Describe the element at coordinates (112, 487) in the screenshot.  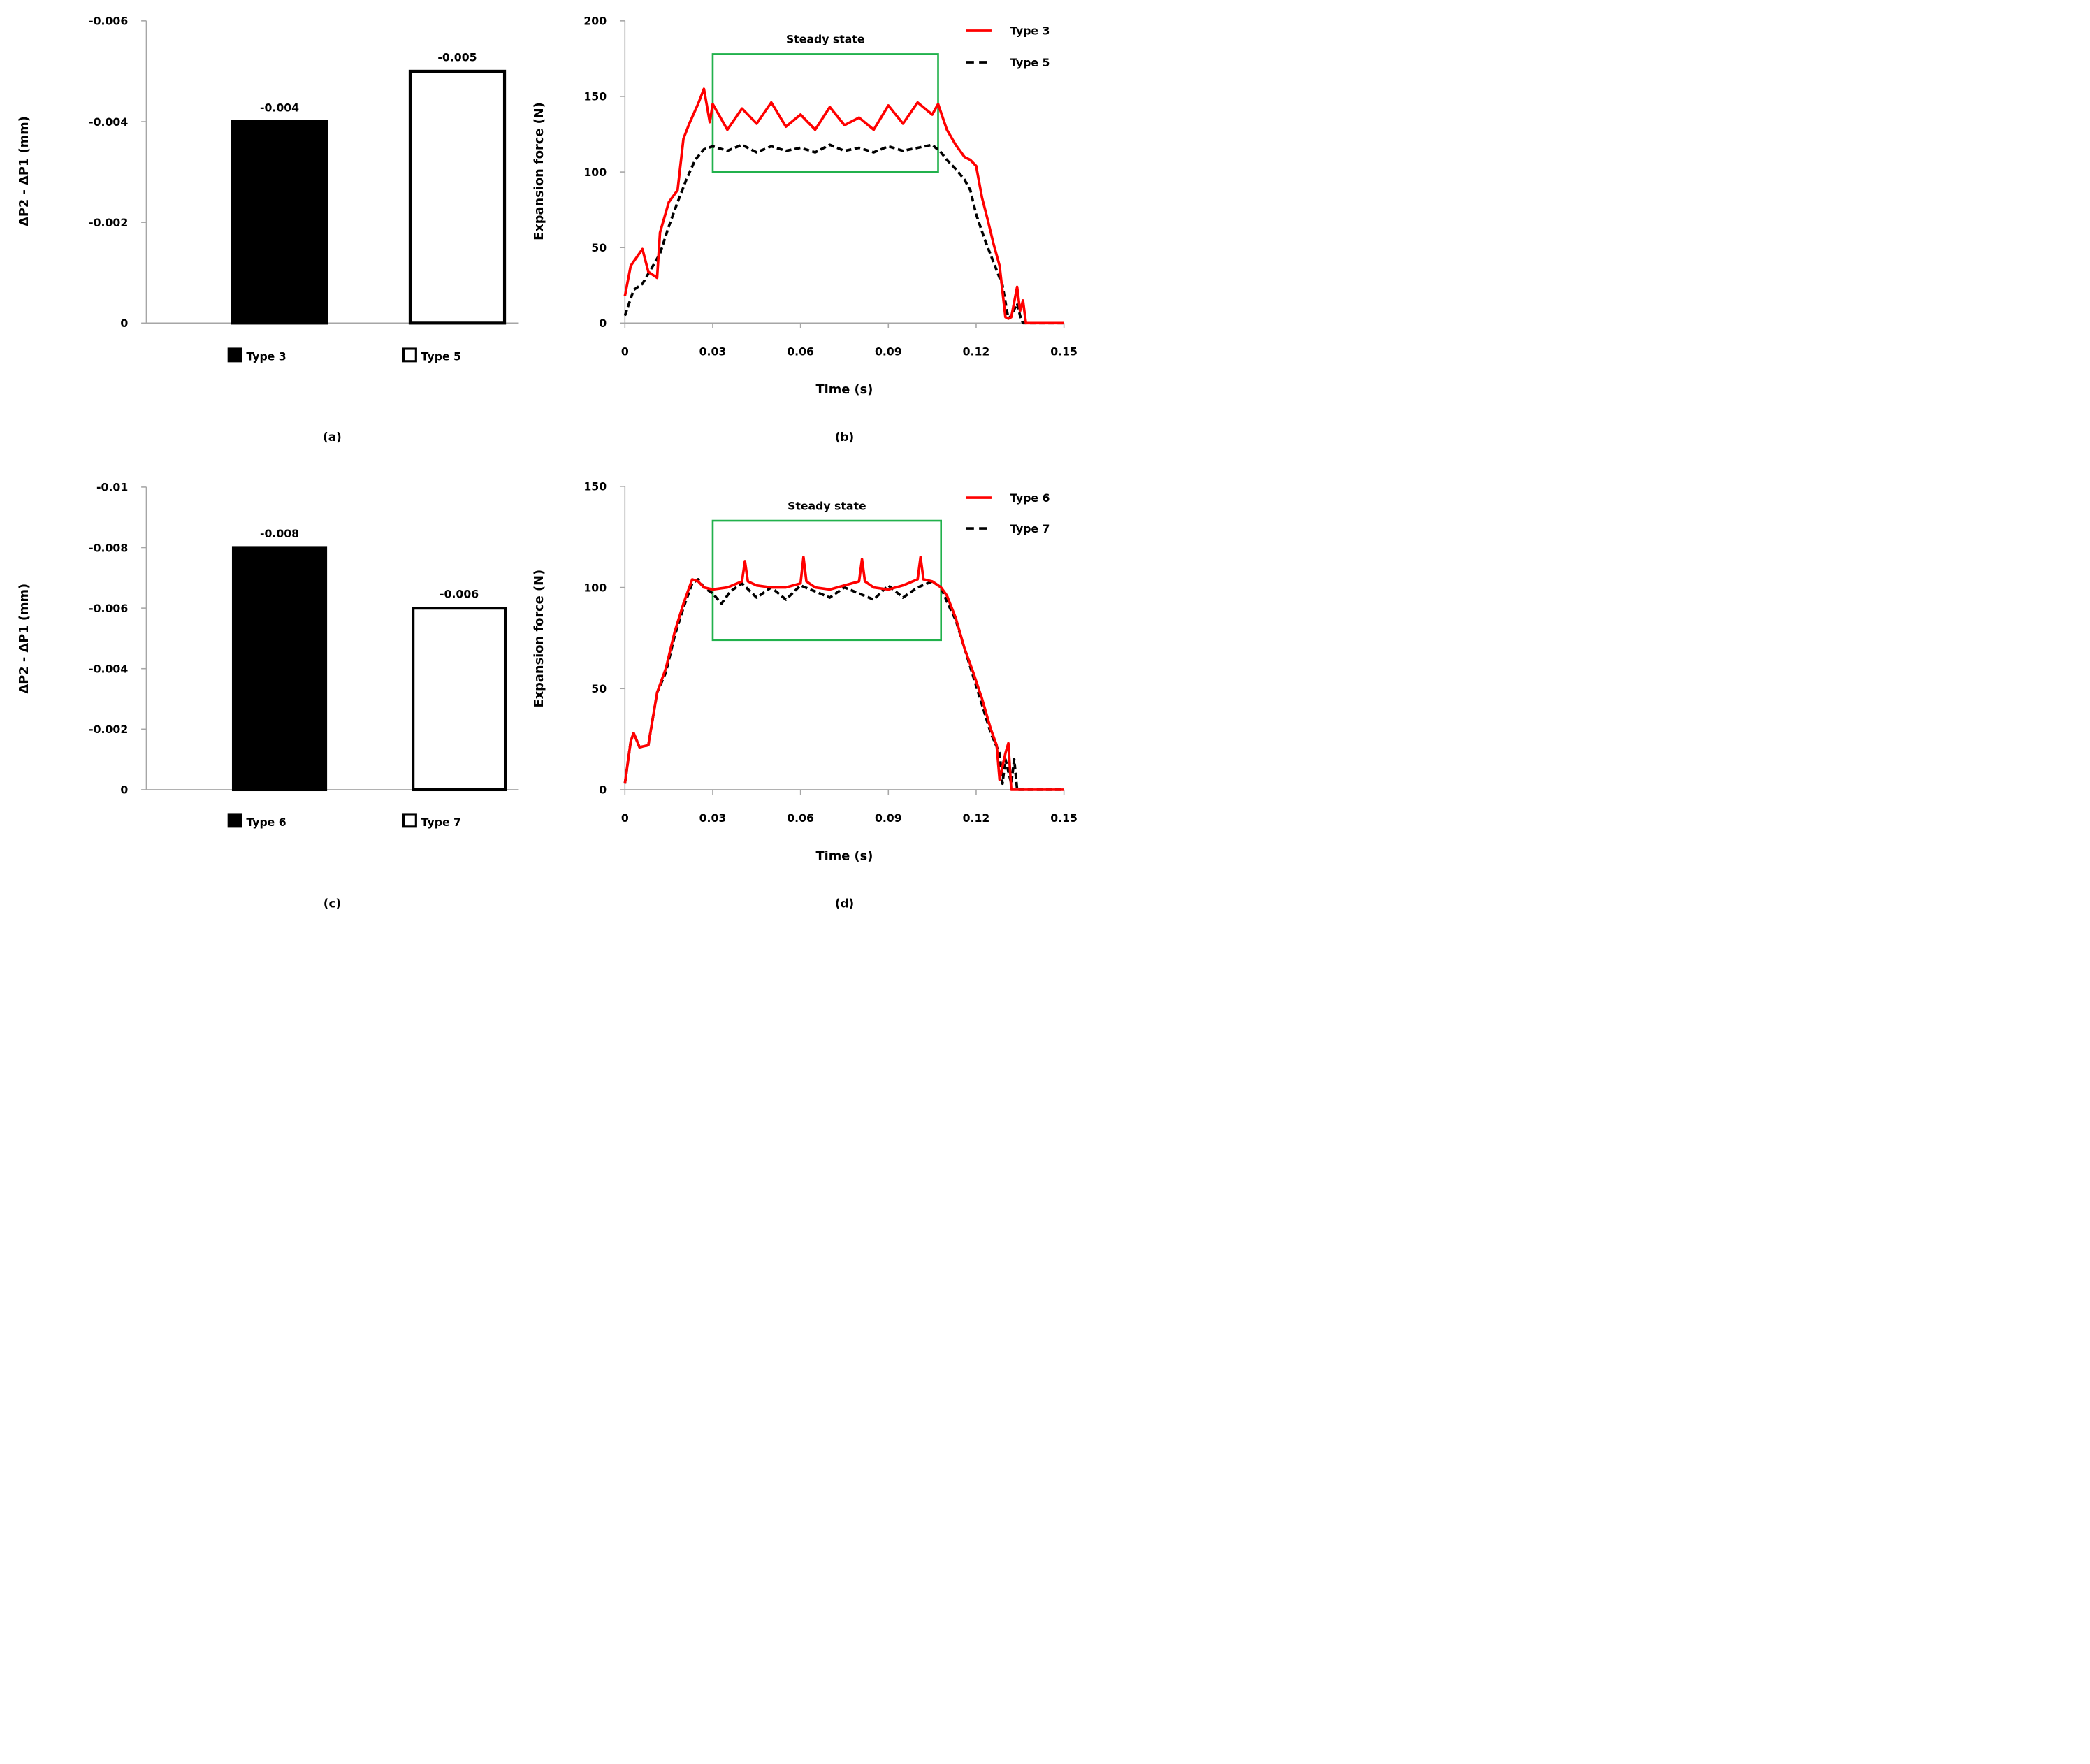
I see `y-tick-label: -0.01` at that location.